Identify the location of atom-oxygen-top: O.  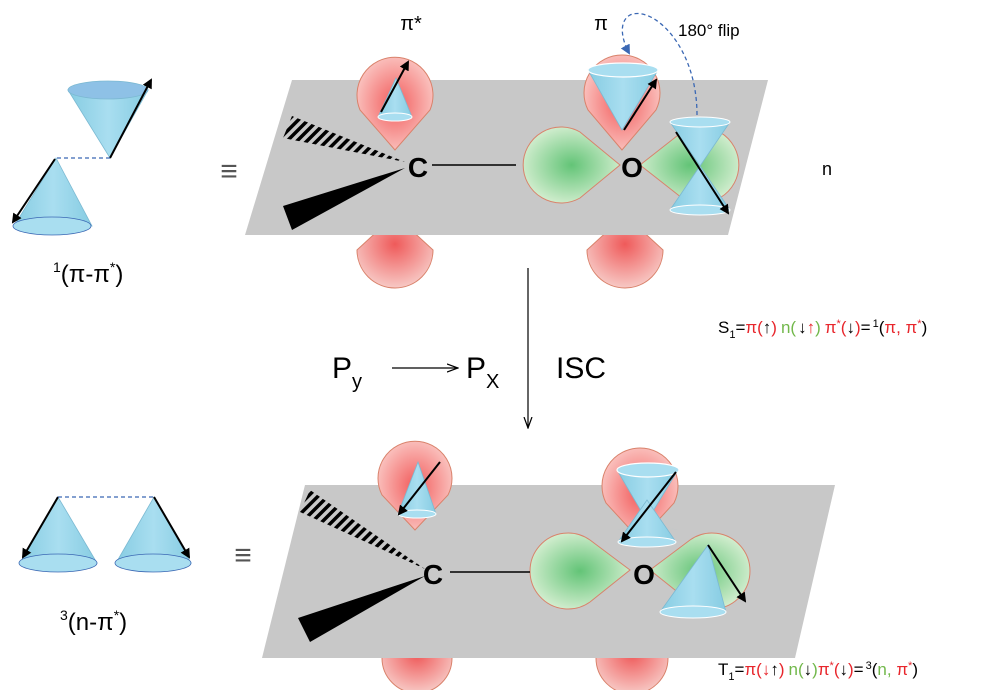
(632, 167).